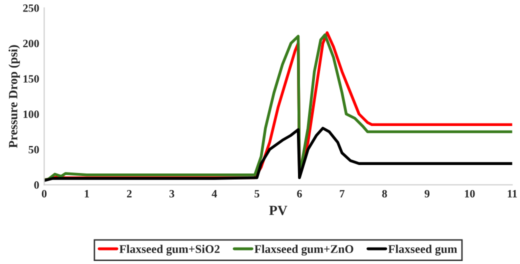 The image size is (520, 264). What do you see at coordinates (31, 114) in the screenshot?
I see `y-tick-label: 100` at bounding box center [31, 114].